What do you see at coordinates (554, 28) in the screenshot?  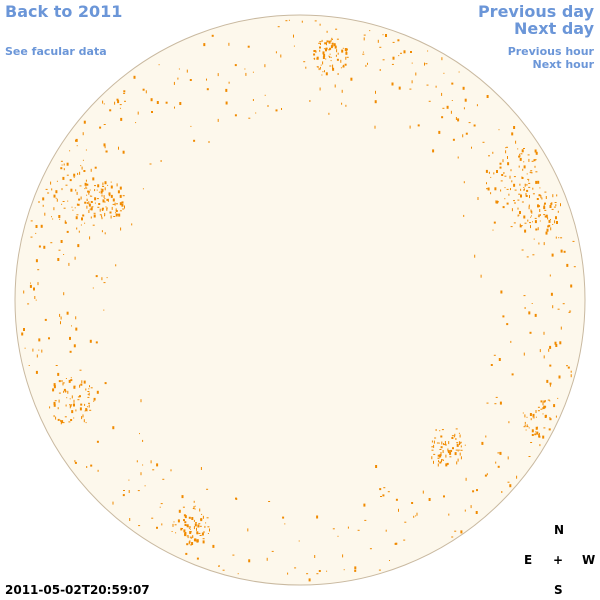 I see `next-day-link: Next day` at bounding box center [554, 28].